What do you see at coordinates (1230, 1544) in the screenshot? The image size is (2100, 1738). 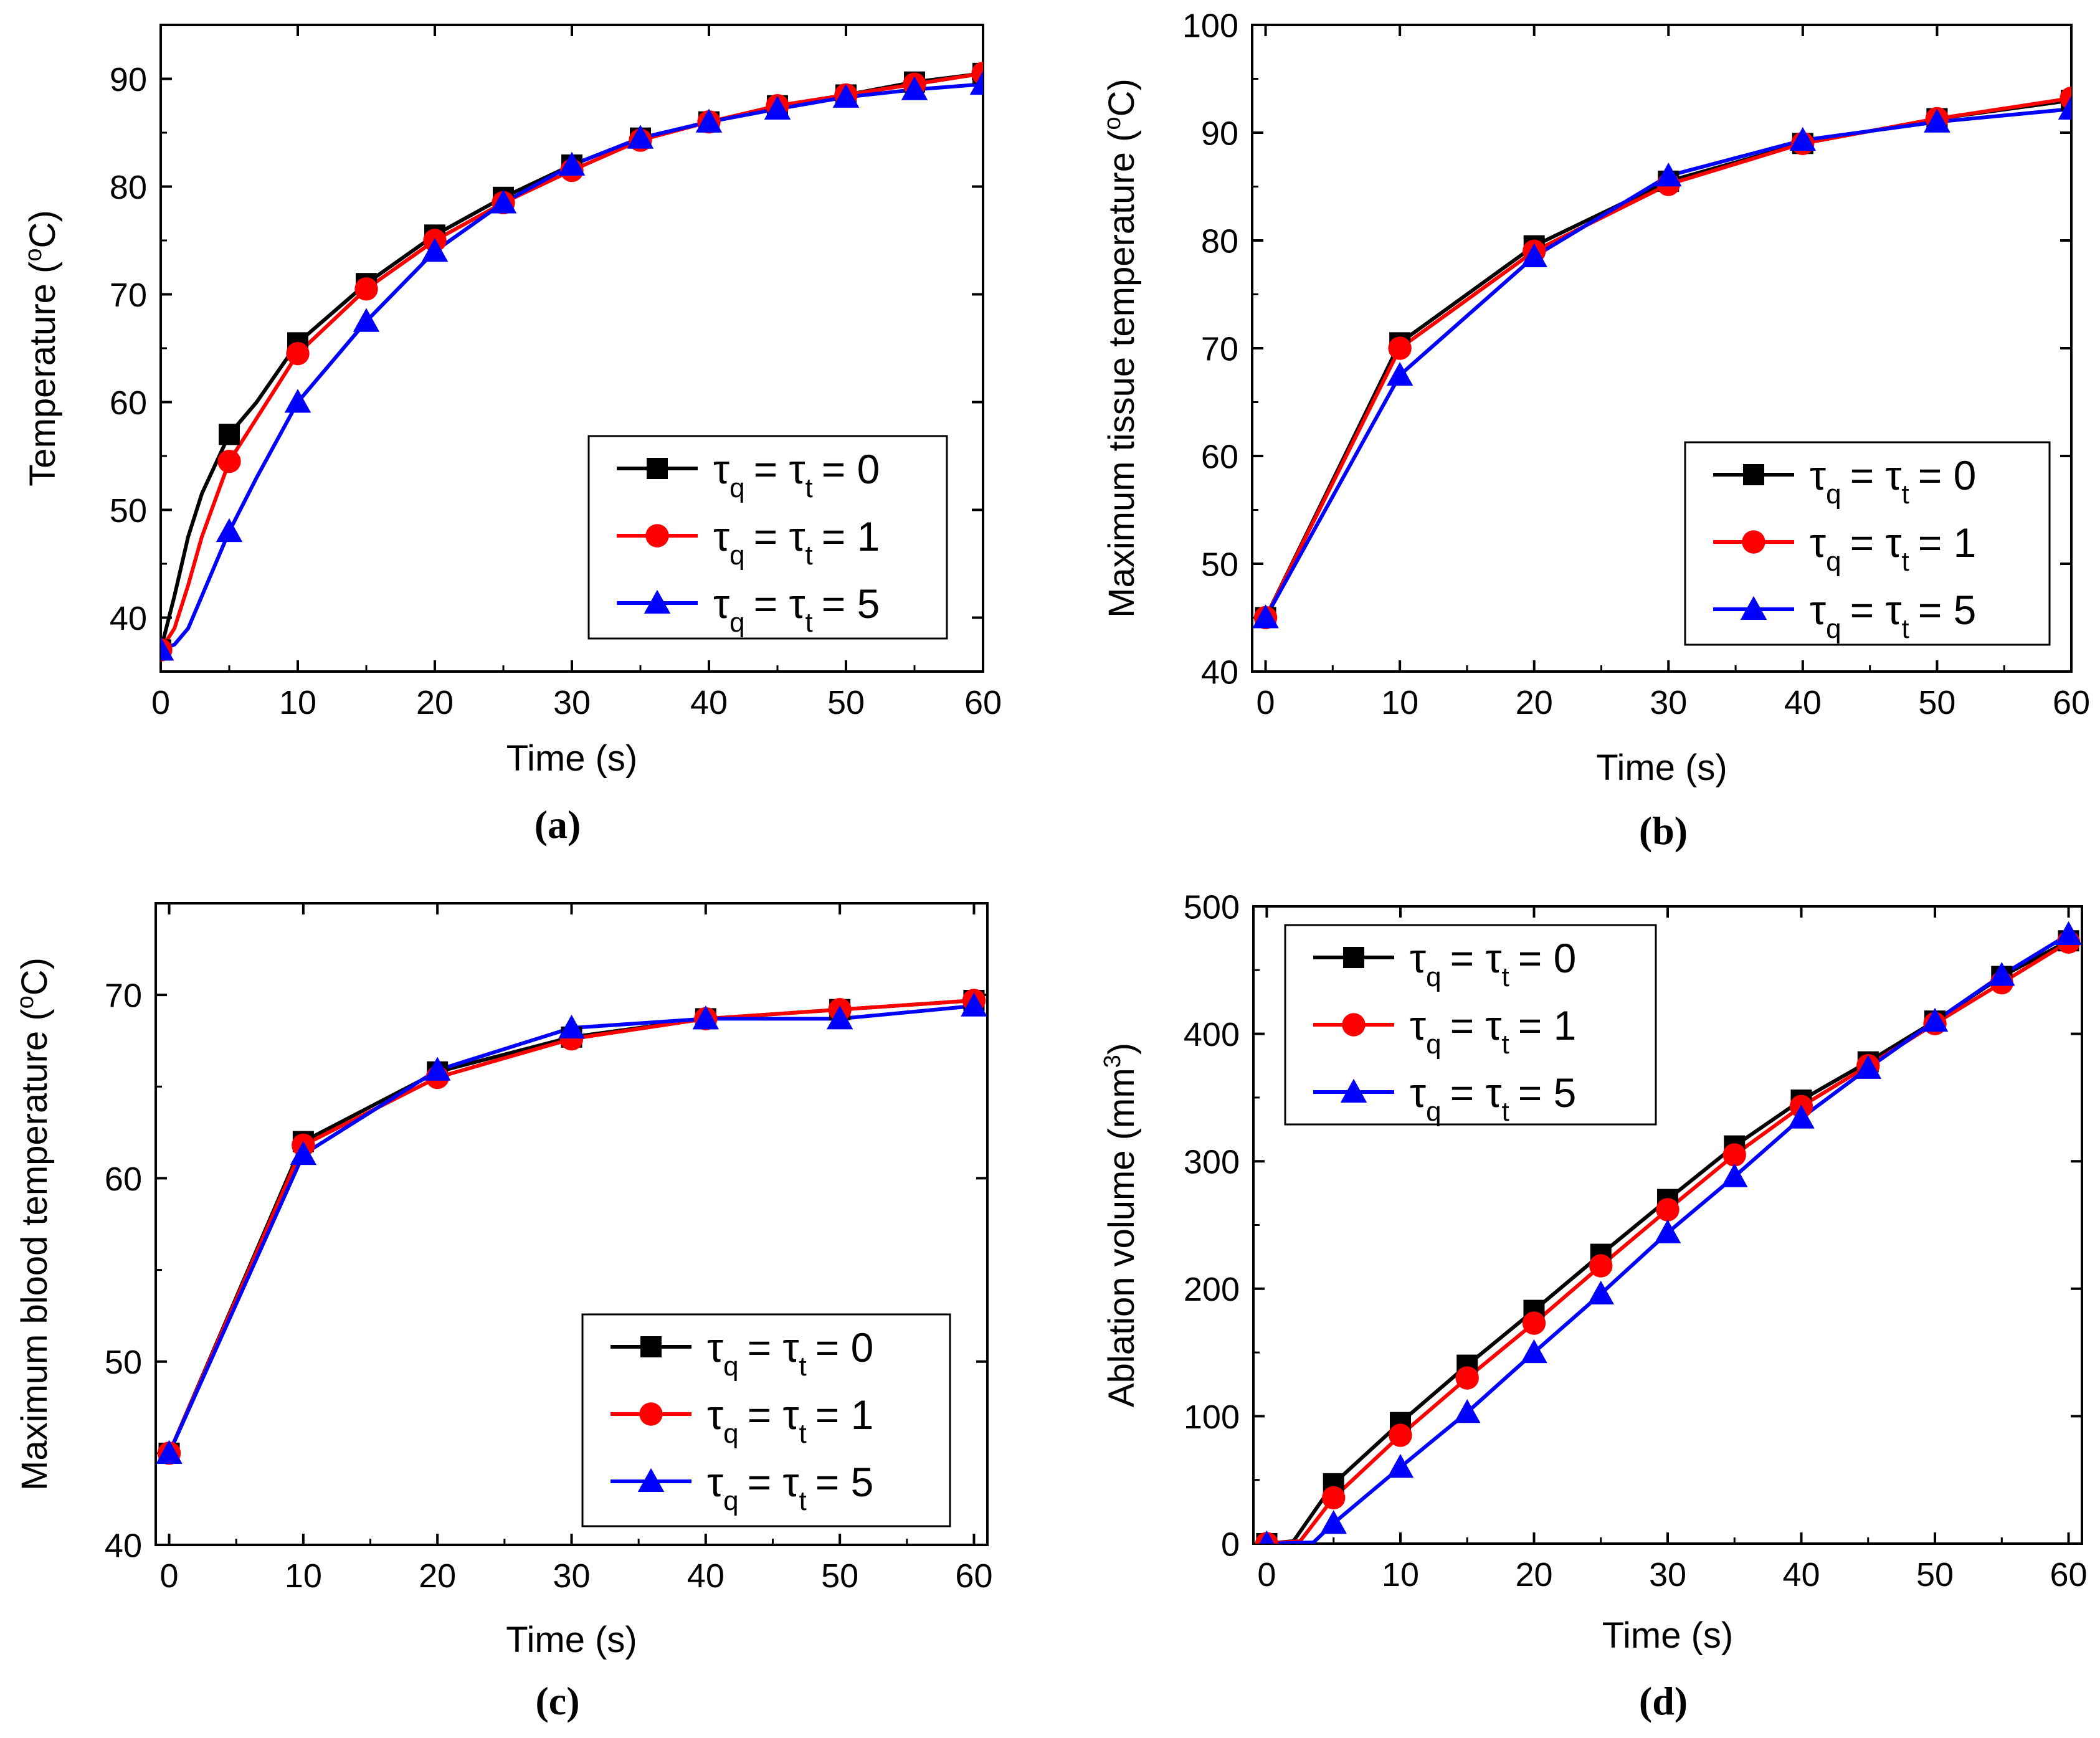 I see `y-tick-label: 0` at bounding box center [1230, 1544].